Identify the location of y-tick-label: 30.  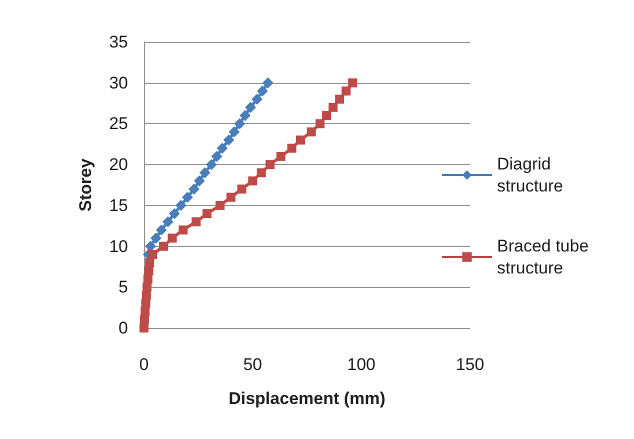
(118, 82).